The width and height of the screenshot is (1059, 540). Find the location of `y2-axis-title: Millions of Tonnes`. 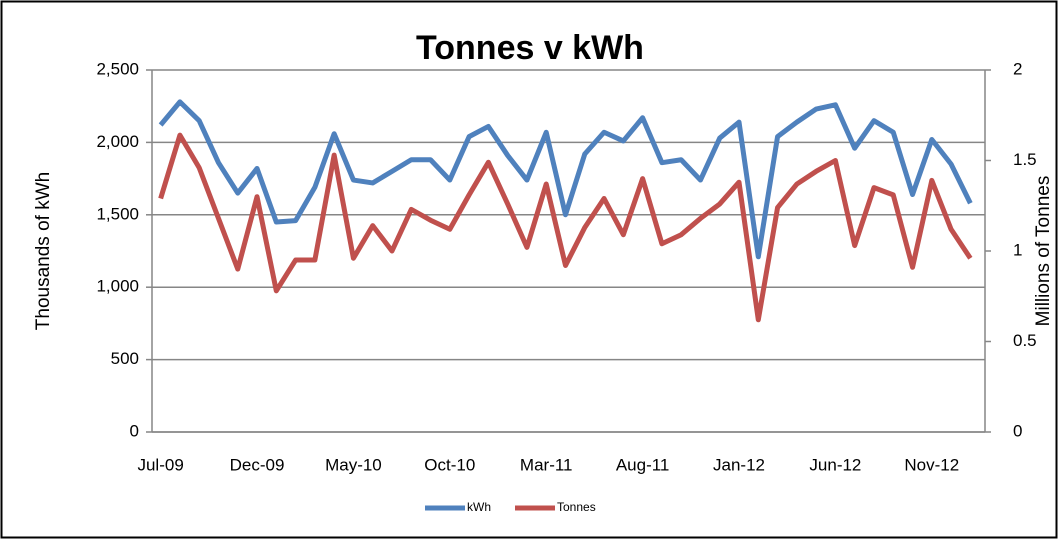

y2-axis-title: Millions of Tonnes is located at coordinates (1043, 251).